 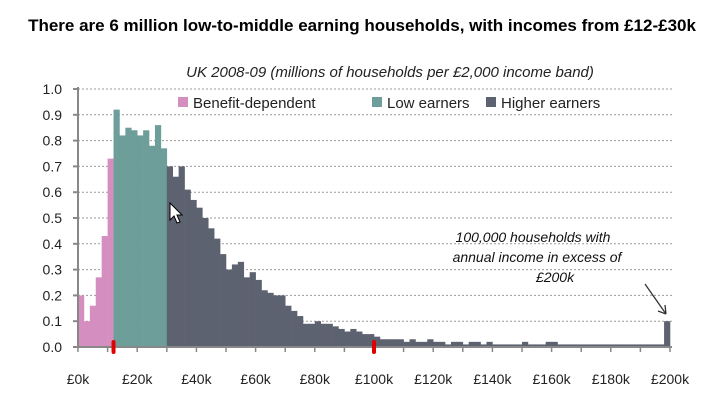 I want to click on x-tick-label: £120k, so click(x=433, y=379).